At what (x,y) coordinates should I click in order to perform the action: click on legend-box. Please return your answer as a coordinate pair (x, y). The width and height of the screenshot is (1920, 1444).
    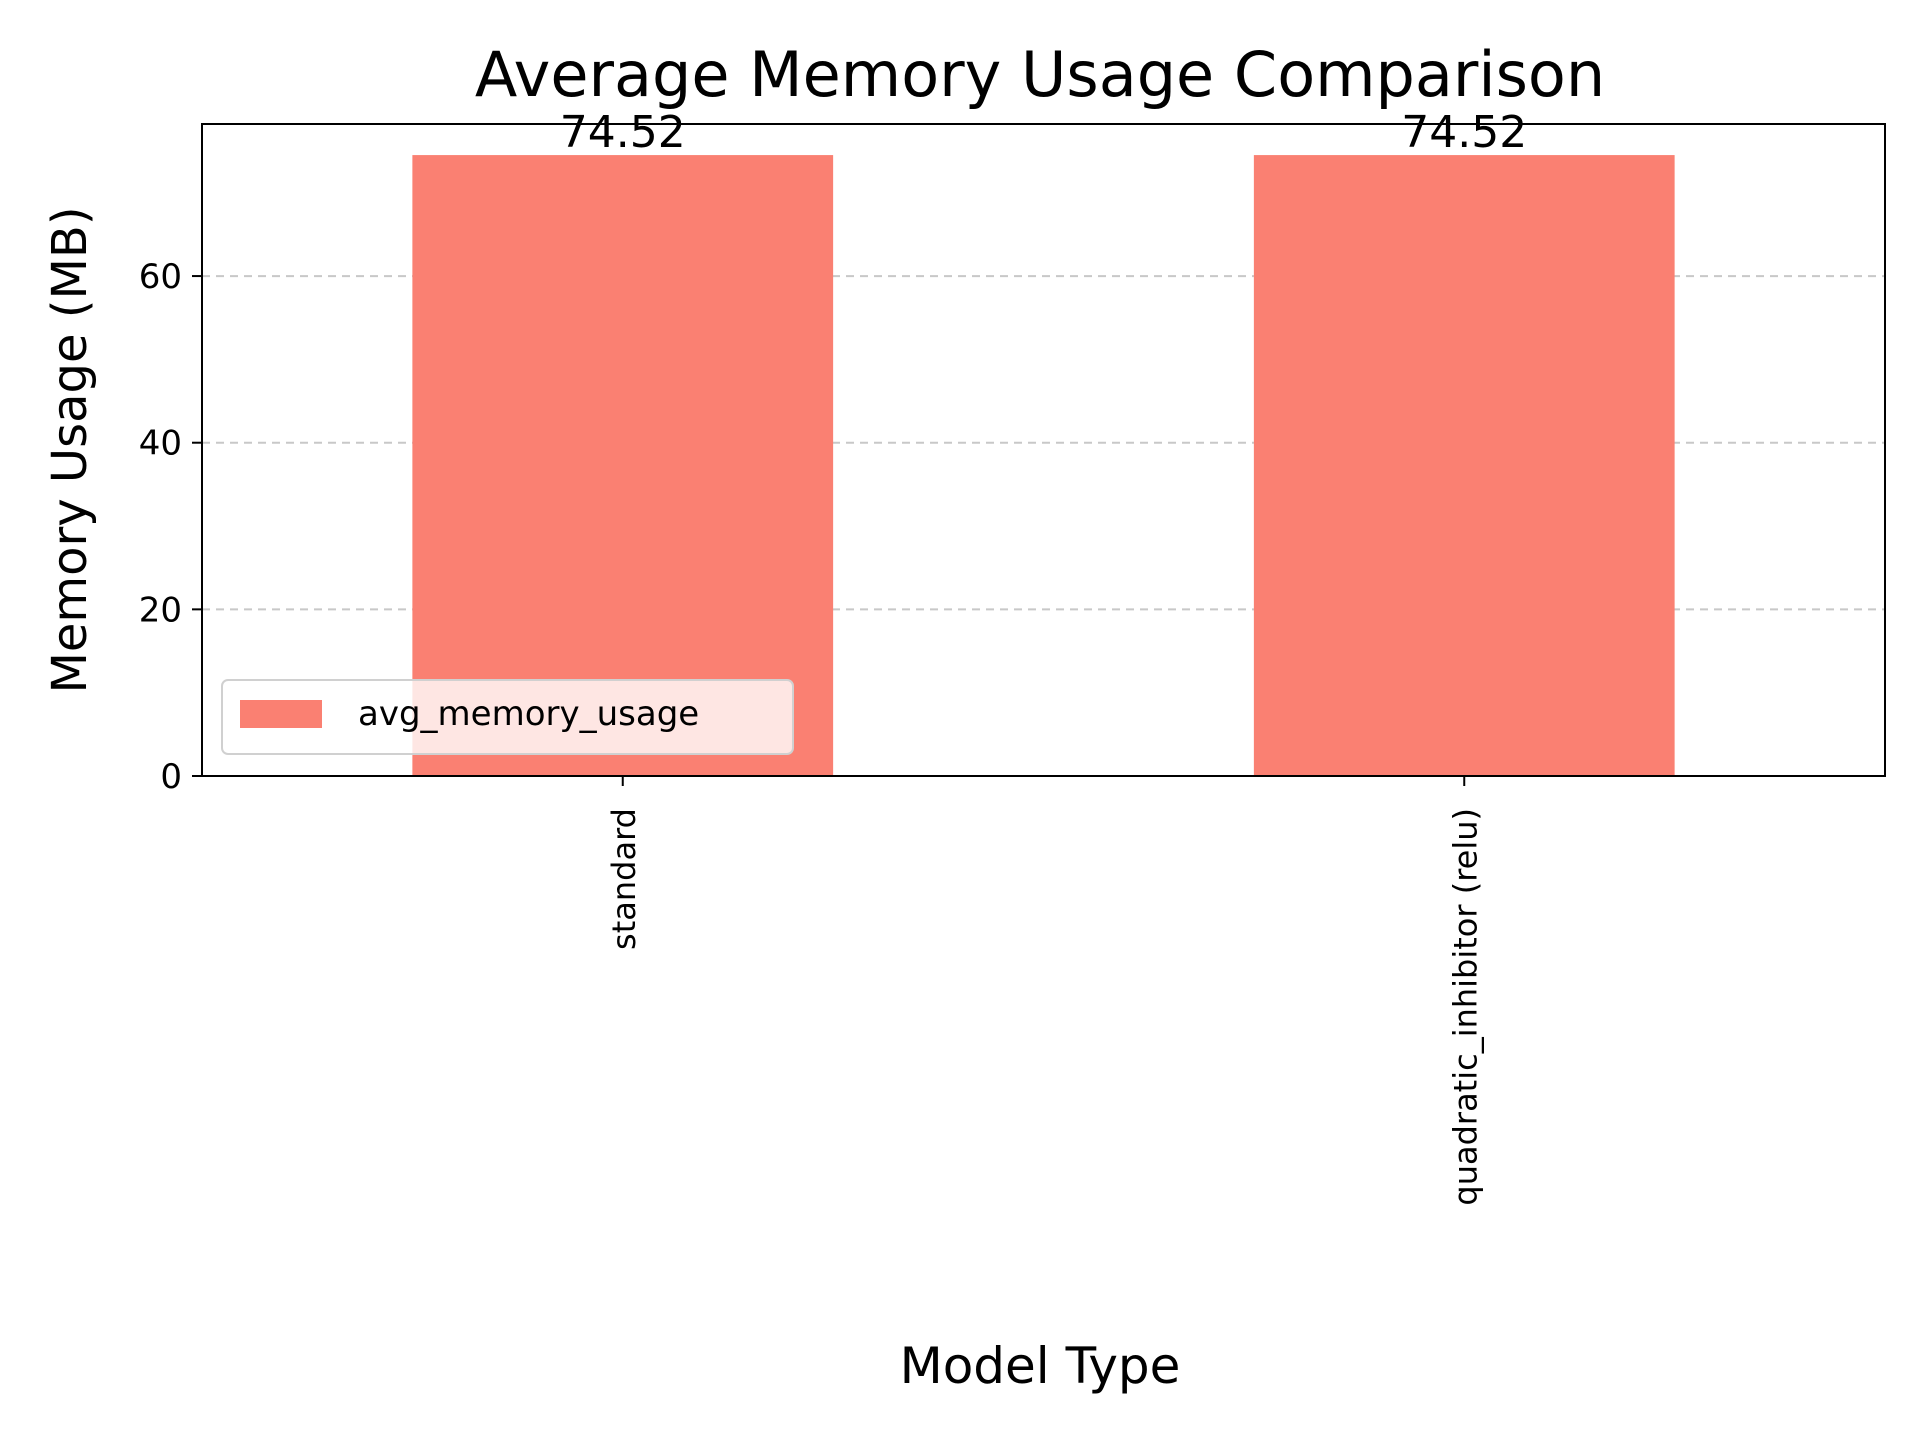
    Looking at the image, I should click on (507, 717).